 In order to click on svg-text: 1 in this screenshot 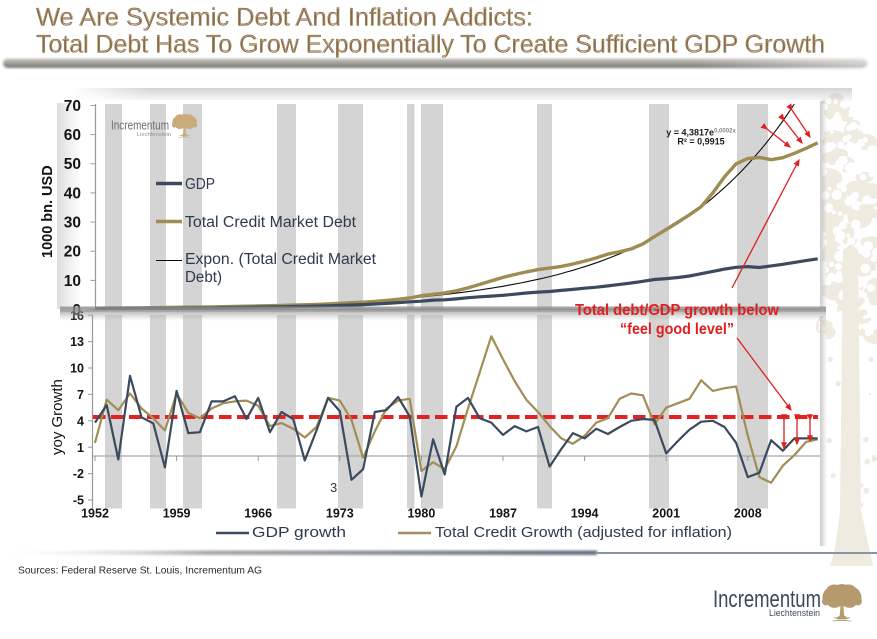, I will do `click(80, 448)`.